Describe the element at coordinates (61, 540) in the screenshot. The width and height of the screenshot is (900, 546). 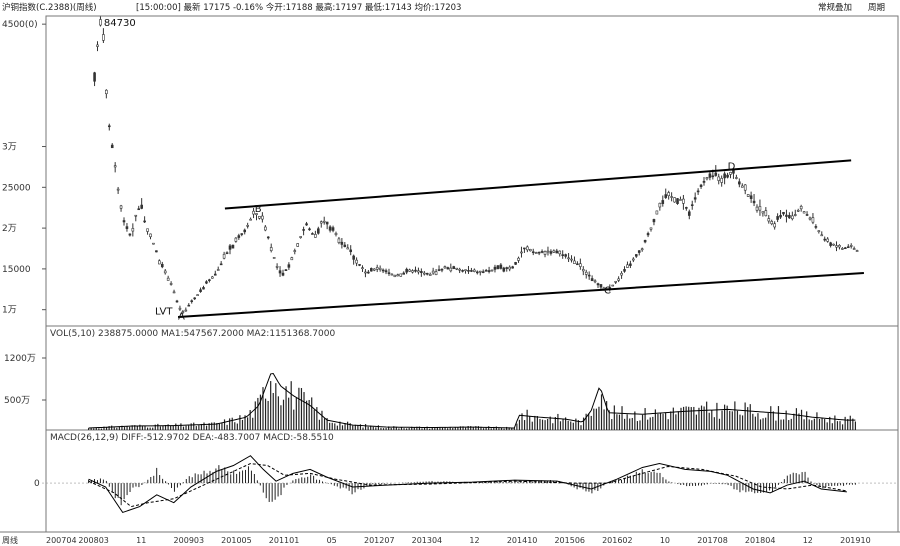
I see `x-tick-label: 200704` at that location.